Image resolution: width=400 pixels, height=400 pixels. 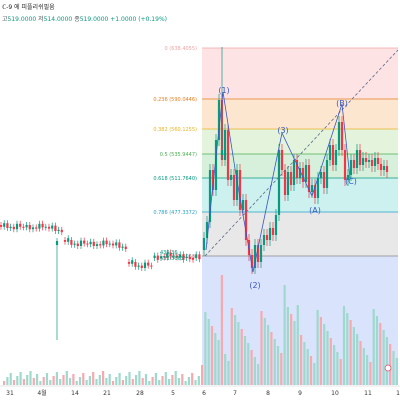 What do you see at coordinates (10, 393) in the screenshot?
I see `time-tick-label: 31` at bounding box center [10, 393].